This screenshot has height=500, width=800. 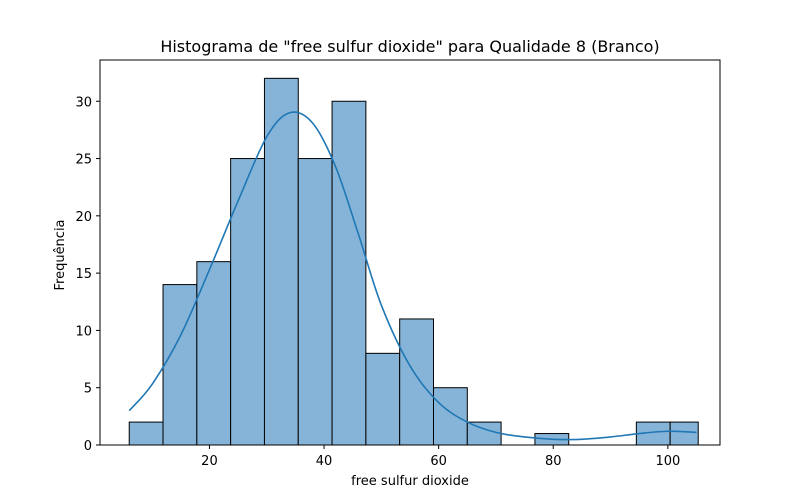 What do you see at coordinates (324, 461) in the screenshot?
I see `x-tick-label: 40` at bounding box center [324, 461].